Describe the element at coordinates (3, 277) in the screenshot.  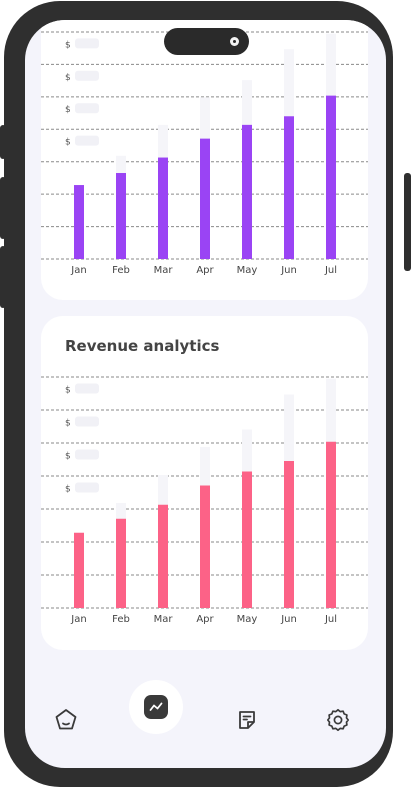
I see `silent-switch` at that location.